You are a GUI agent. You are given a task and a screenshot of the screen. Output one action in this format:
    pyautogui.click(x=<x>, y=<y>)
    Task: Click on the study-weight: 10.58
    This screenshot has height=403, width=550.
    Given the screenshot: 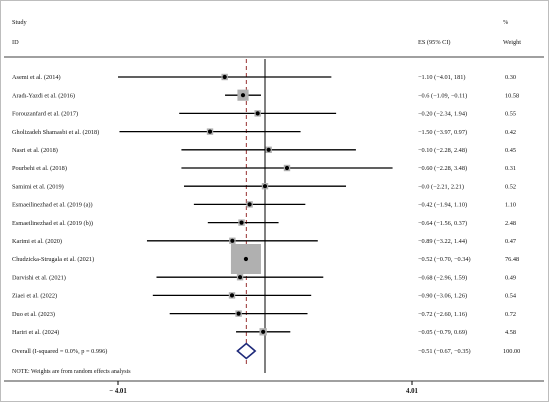 What is the action you would take?
    pyautogui.click(x=512, y=95)
    